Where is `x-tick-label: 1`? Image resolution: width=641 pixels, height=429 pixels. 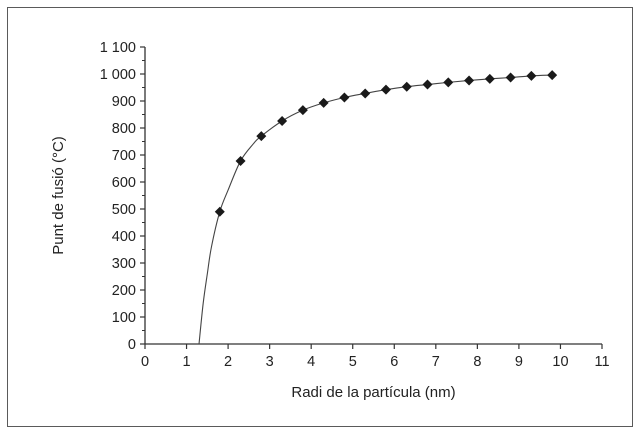 x-tick-label: 1 is located at coordinates (187, 362).